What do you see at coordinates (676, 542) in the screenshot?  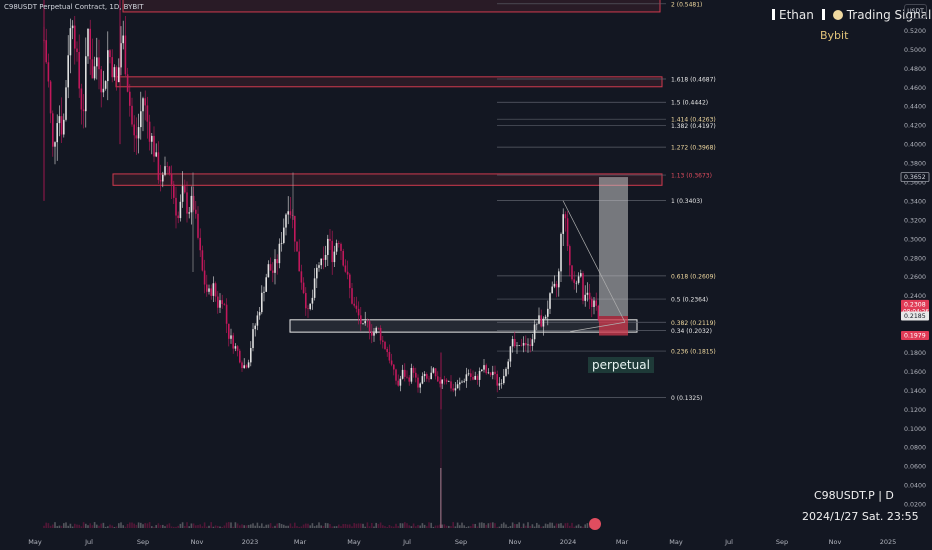 I see `time-tick: May` at bounding box center [676, 542].